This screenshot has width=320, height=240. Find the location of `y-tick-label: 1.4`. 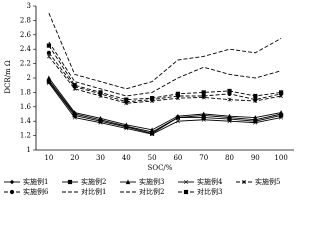

y-tick-label: 1.4 is located at coordinates (26, 121).